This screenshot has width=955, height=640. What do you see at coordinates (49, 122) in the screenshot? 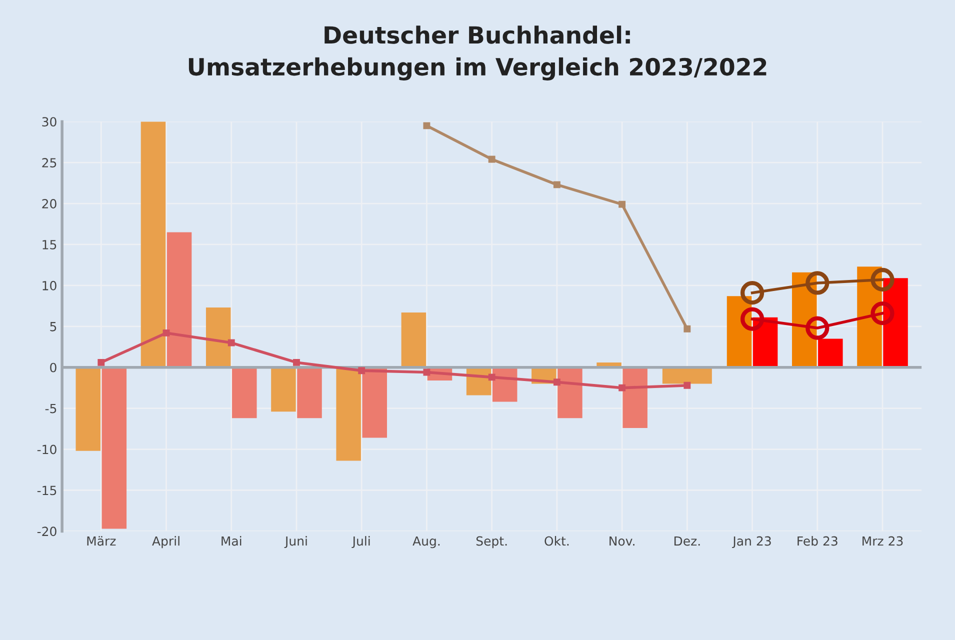
I see `y-tick-label: 30` at bounding box center [49, 122].